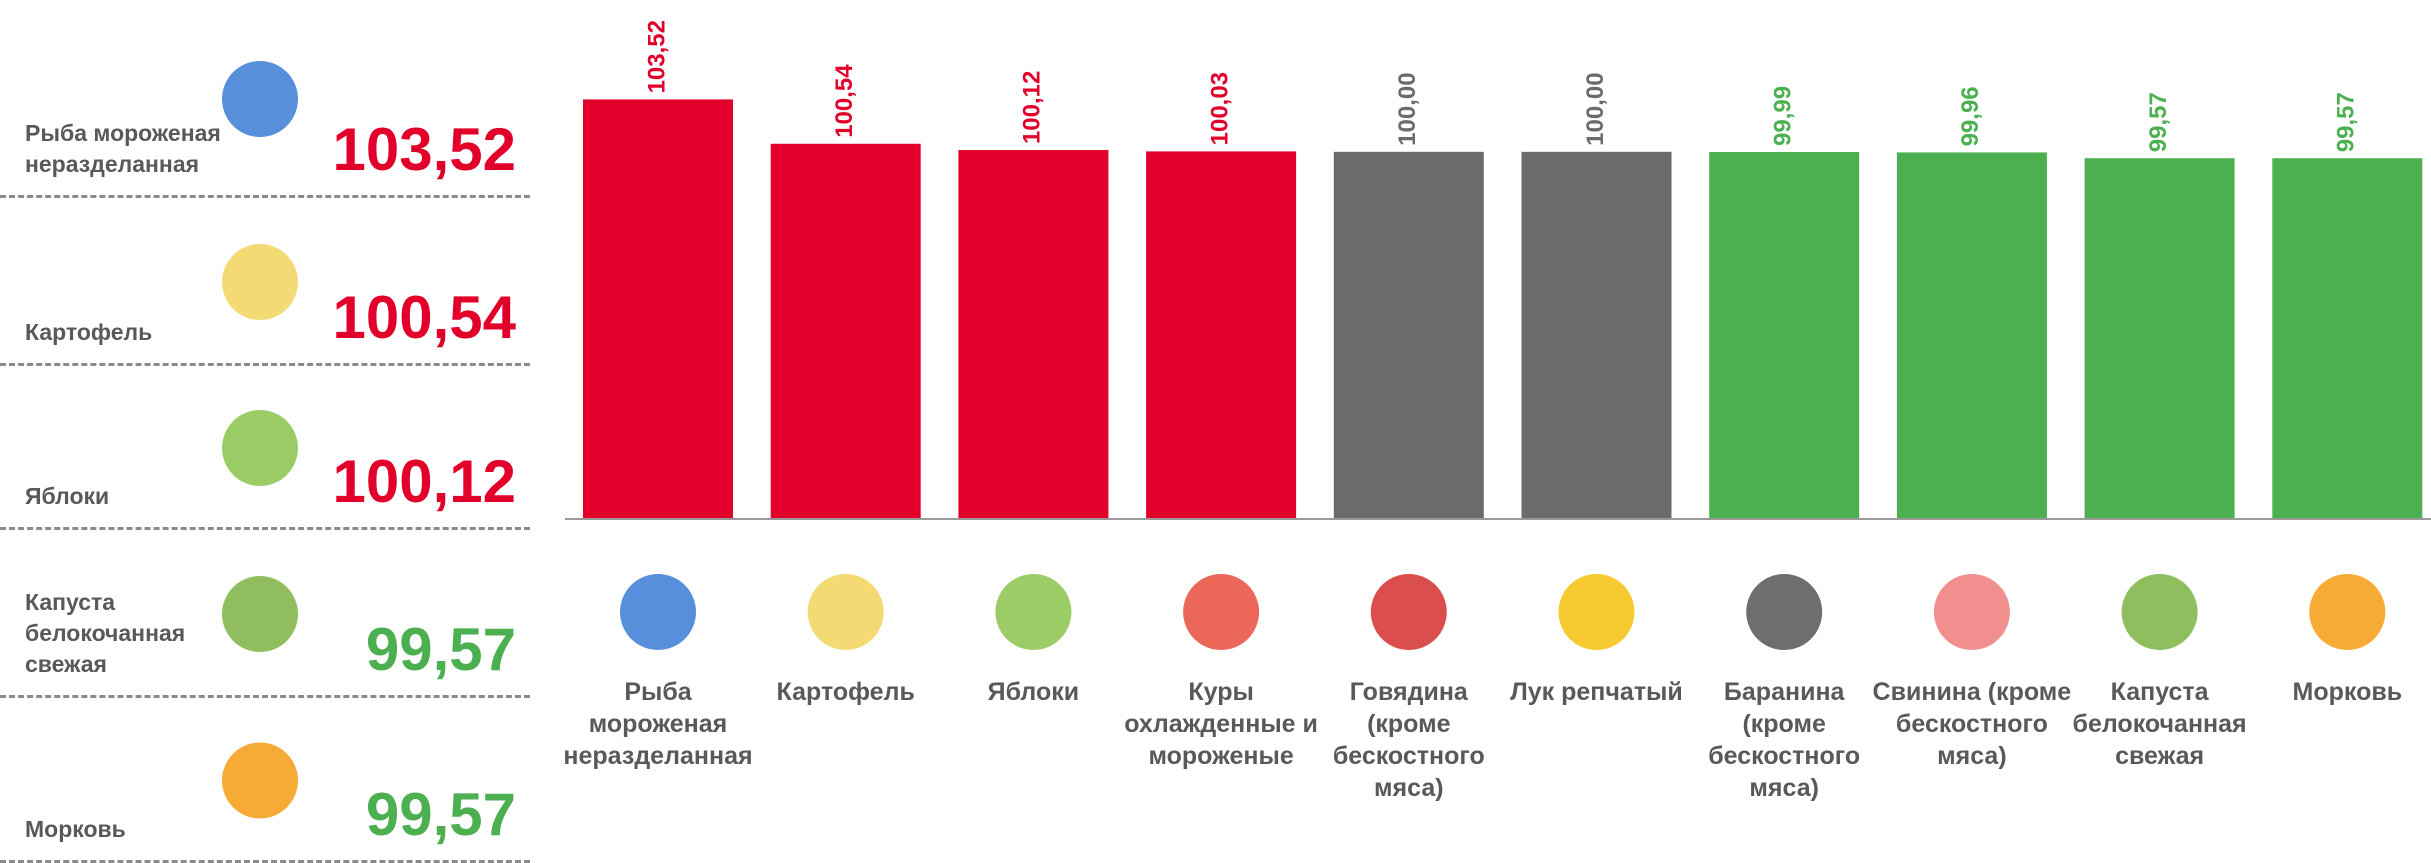  What do you see at coordinates (67, 496) in the screenshot?
I see `highlight-name: Яблоки` at bounding box center [67, 496].